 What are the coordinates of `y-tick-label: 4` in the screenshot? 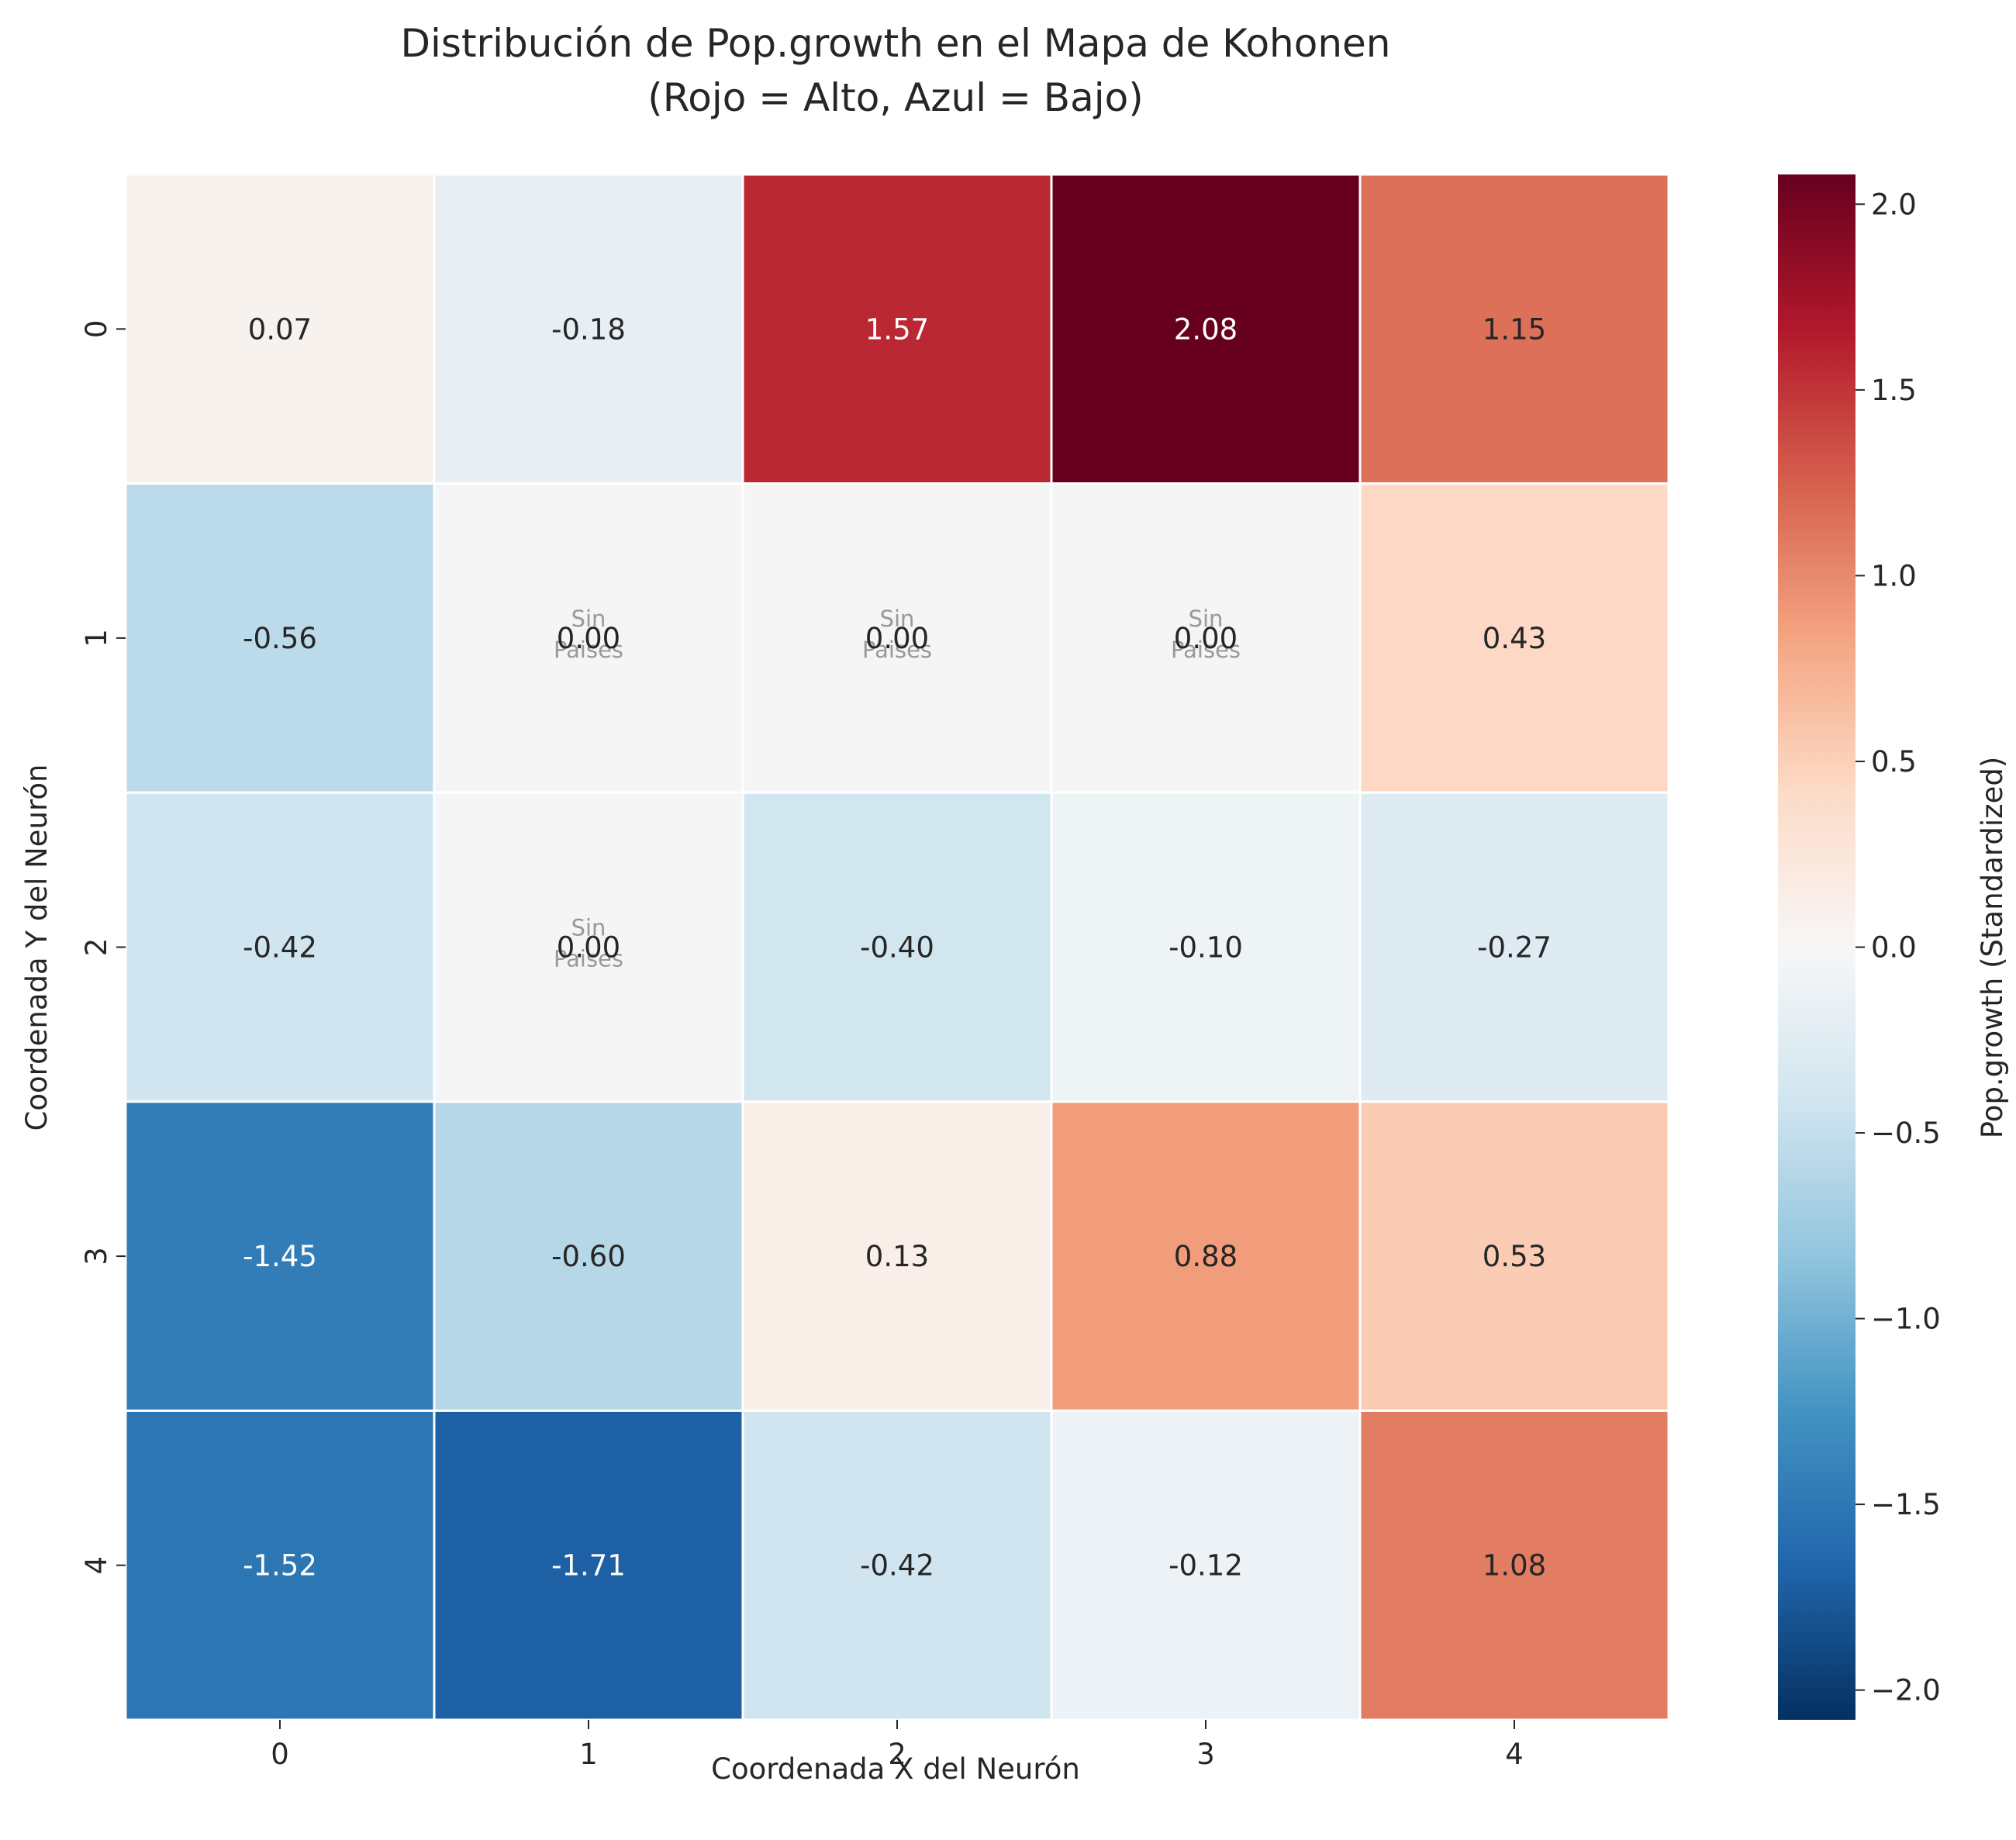 It's located at (96, 1565).